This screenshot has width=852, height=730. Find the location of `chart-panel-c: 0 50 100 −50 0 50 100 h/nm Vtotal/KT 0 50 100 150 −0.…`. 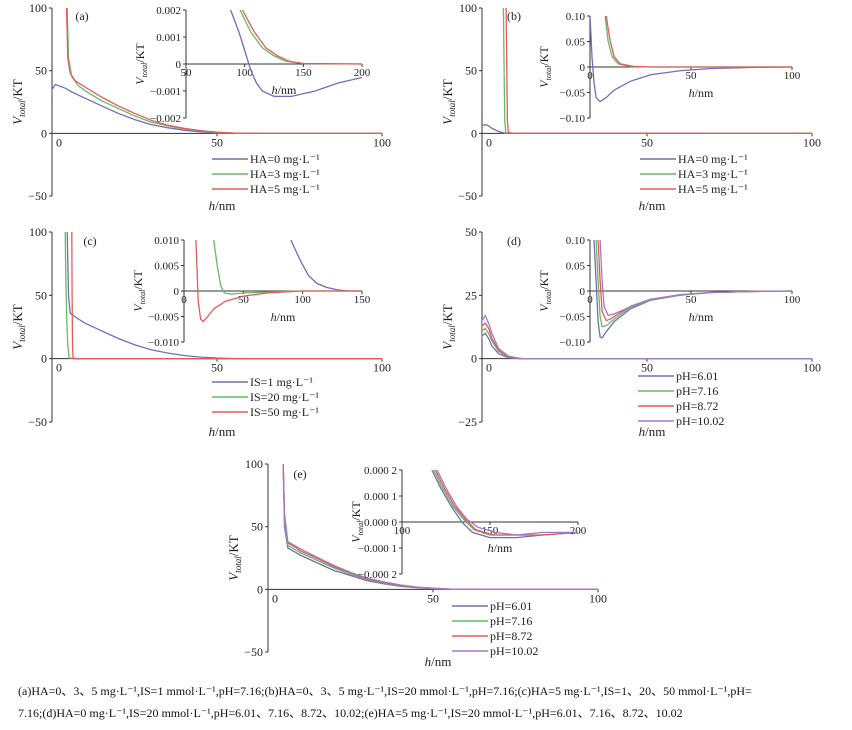

chart-panel-c: 0 50 100 −50 0 50 100 h/nm Vtotal/KT 0 50 100 150 −0.… is located at coordinates (200, 332).